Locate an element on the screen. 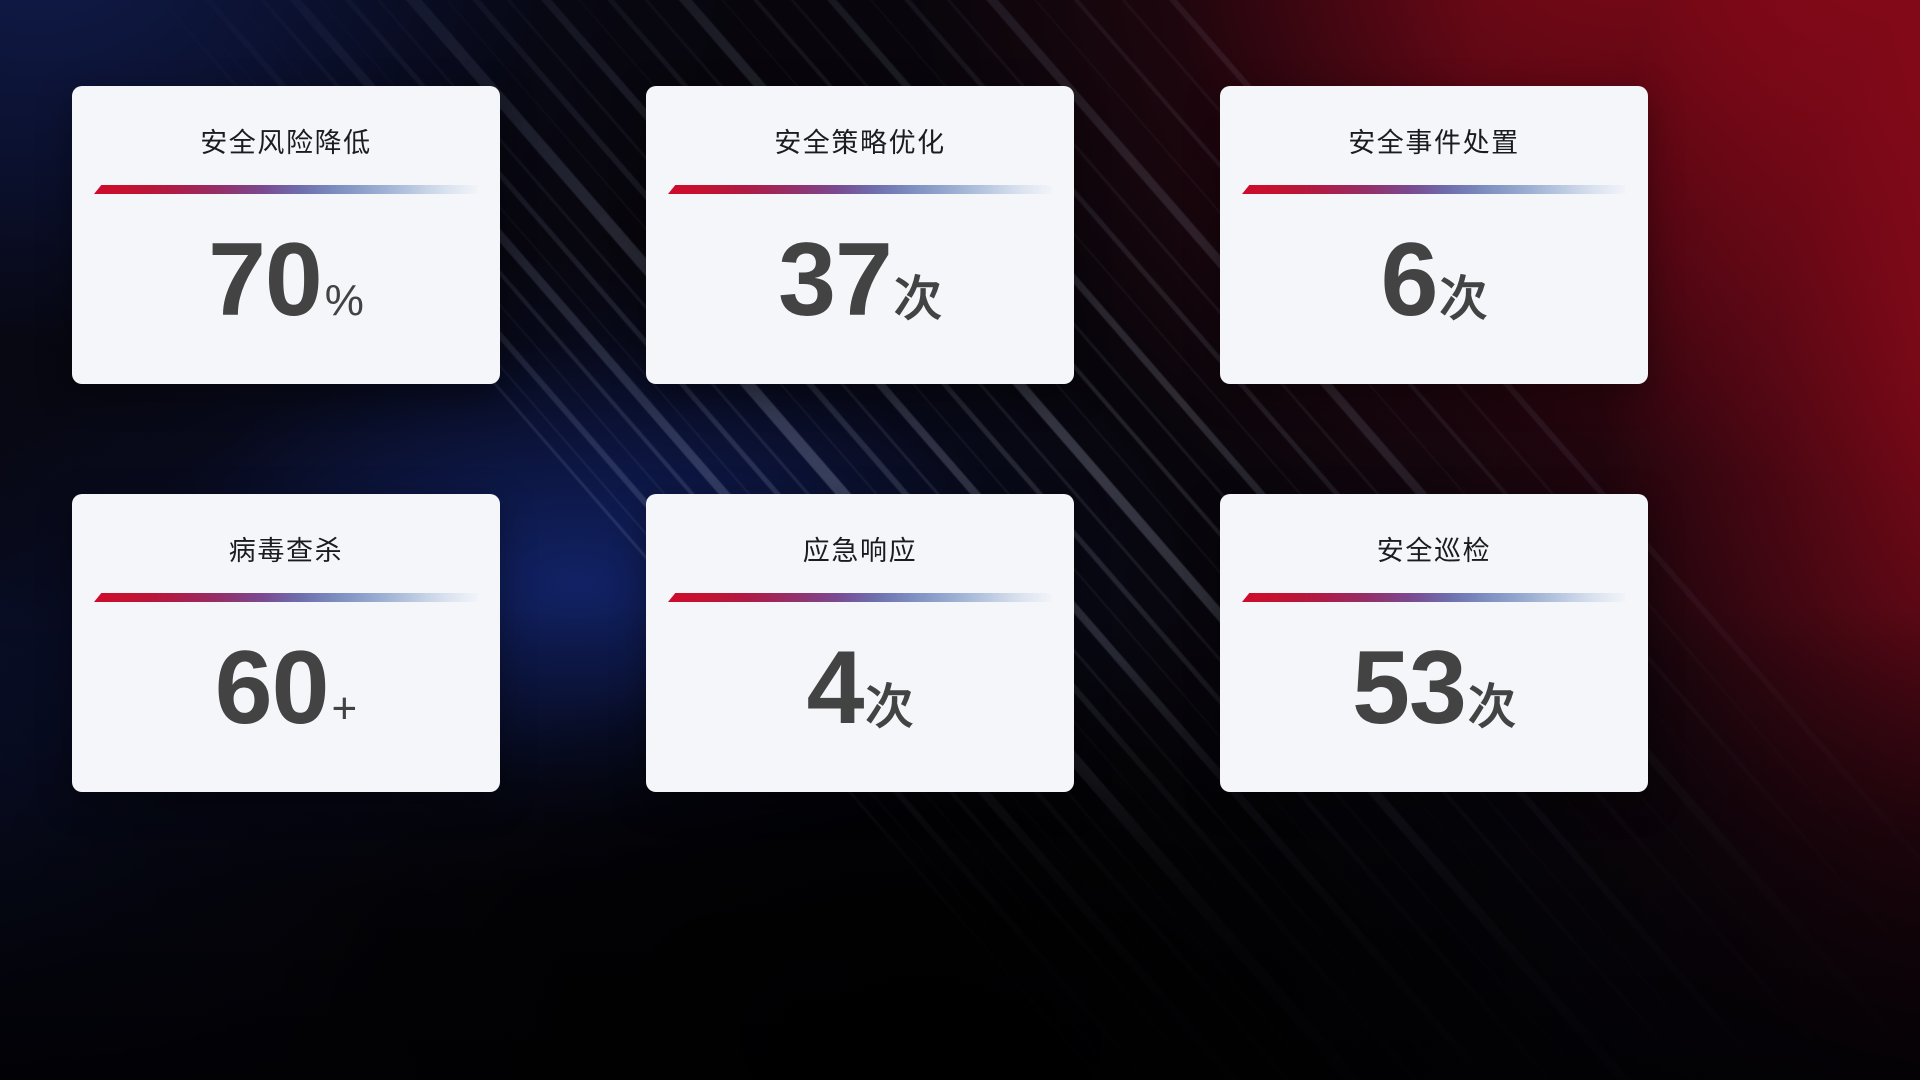  metric-card-security-incident-handling: 安全事件处置 6 次 is located at coordinates (1434, 235).